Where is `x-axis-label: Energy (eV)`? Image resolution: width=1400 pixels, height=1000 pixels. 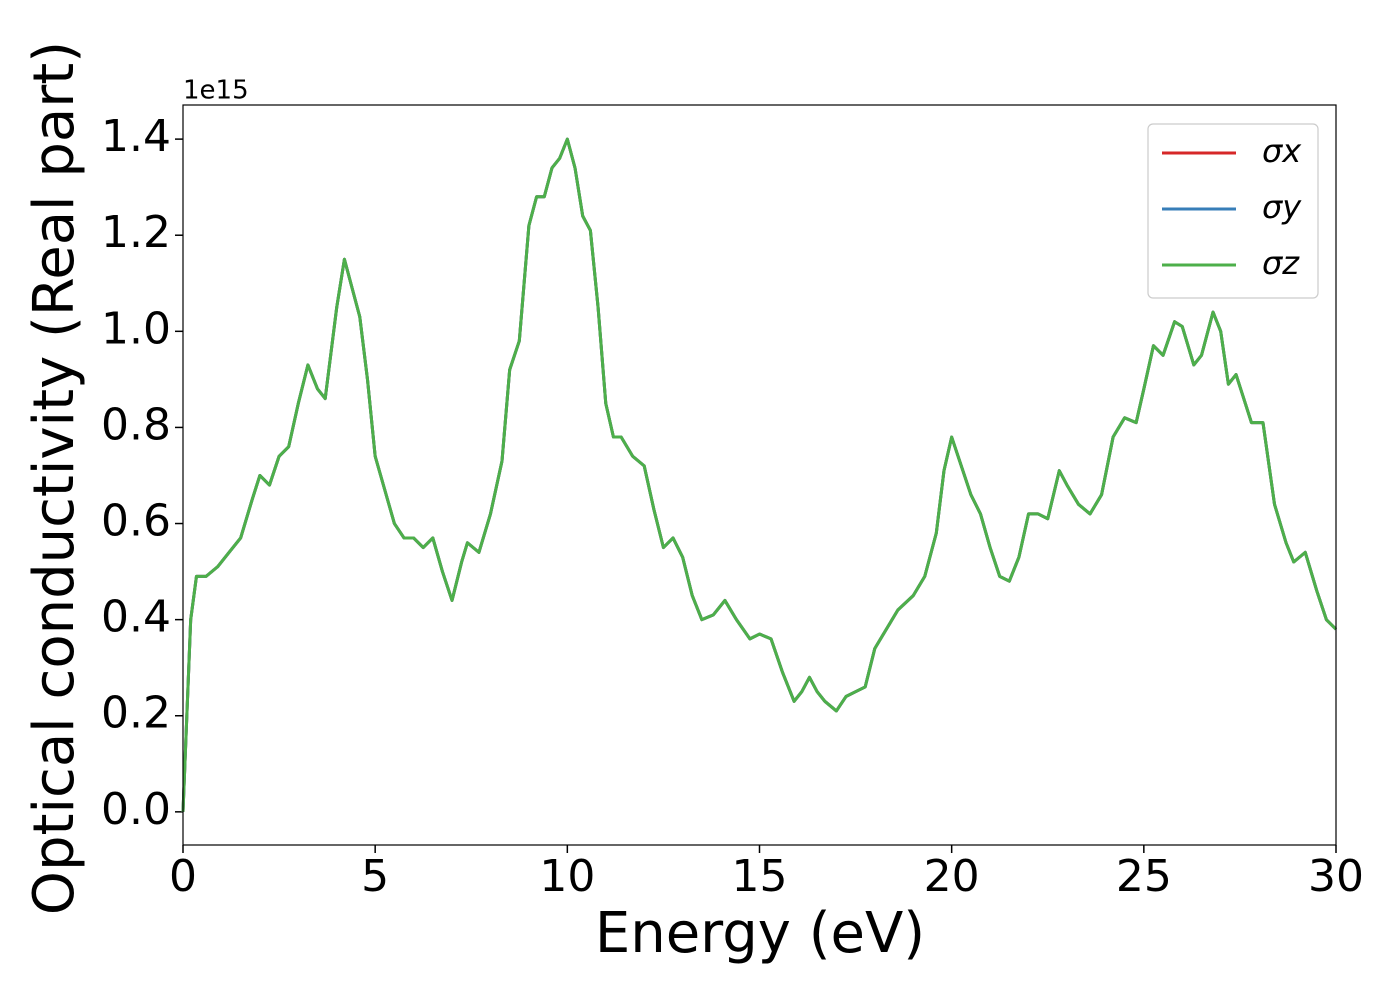 x-axis-label: Energy (eV) is located at coordinates (760, 933).